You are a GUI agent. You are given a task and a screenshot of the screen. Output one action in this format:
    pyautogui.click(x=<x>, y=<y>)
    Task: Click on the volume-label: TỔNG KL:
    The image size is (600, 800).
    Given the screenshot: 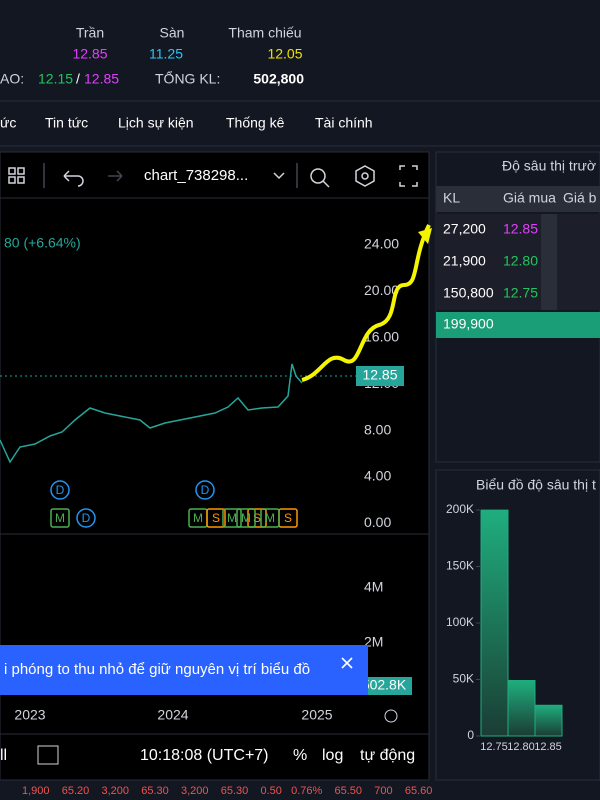 What is the action you would take?
    pyautogui.click(x=187, y=78)
    